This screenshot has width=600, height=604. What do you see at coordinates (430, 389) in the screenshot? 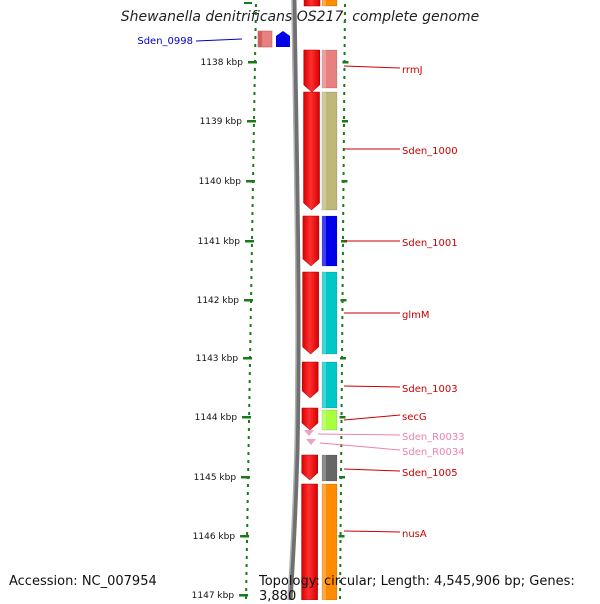
I see `gene-label: Sden_1003` at bounding box center [430, 389].